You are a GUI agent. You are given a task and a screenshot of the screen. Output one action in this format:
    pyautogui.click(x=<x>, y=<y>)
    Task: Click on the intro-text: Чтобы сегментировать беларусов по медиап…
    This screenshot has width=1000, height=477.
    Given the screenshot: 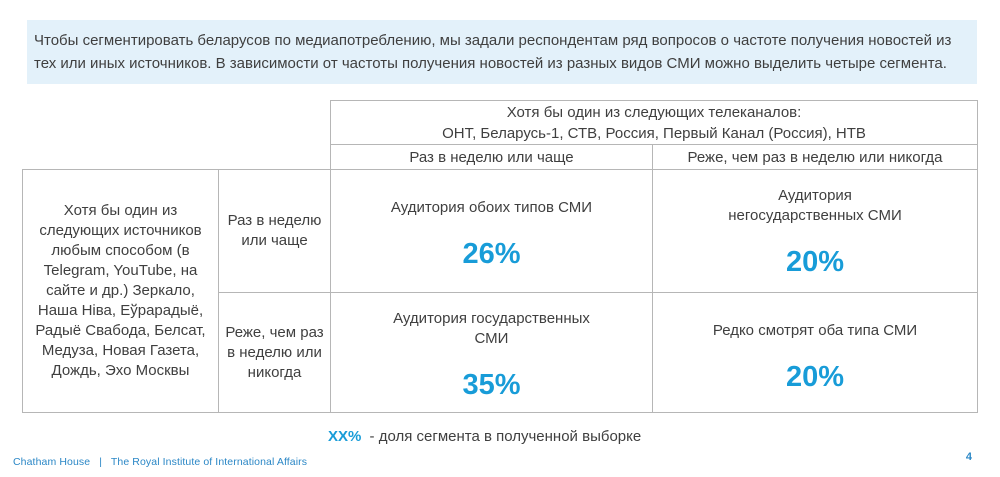 What is the action you would take?
    pyautogui.click(x=493, y=52)
    